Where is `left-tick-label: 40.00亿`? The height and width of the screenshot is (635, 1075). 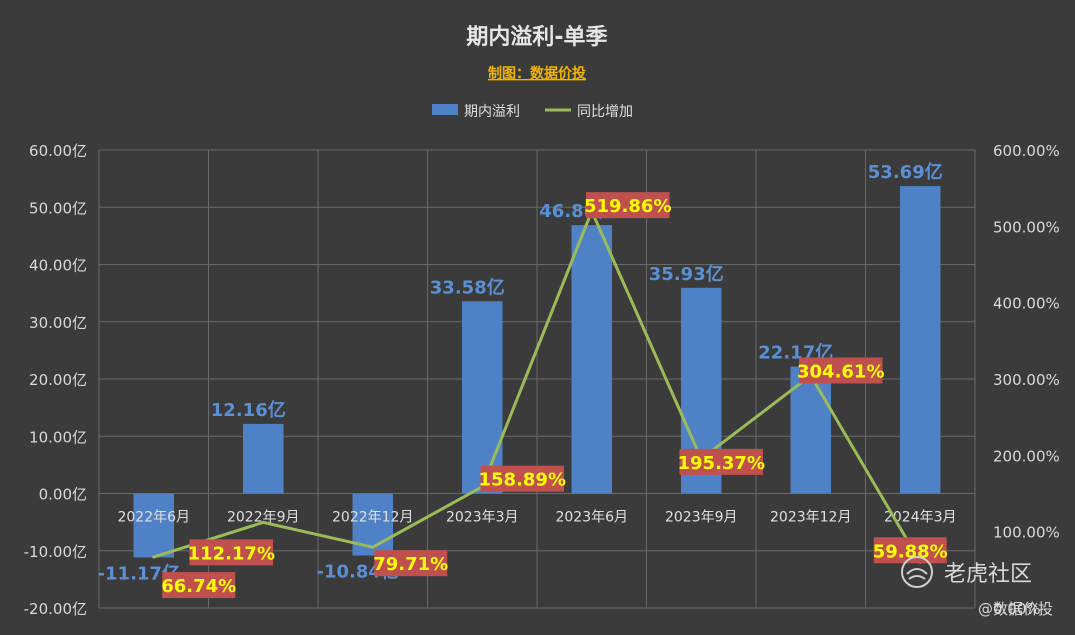
left-tick-label: 40.00亿 is located at coordinates (58, 266).